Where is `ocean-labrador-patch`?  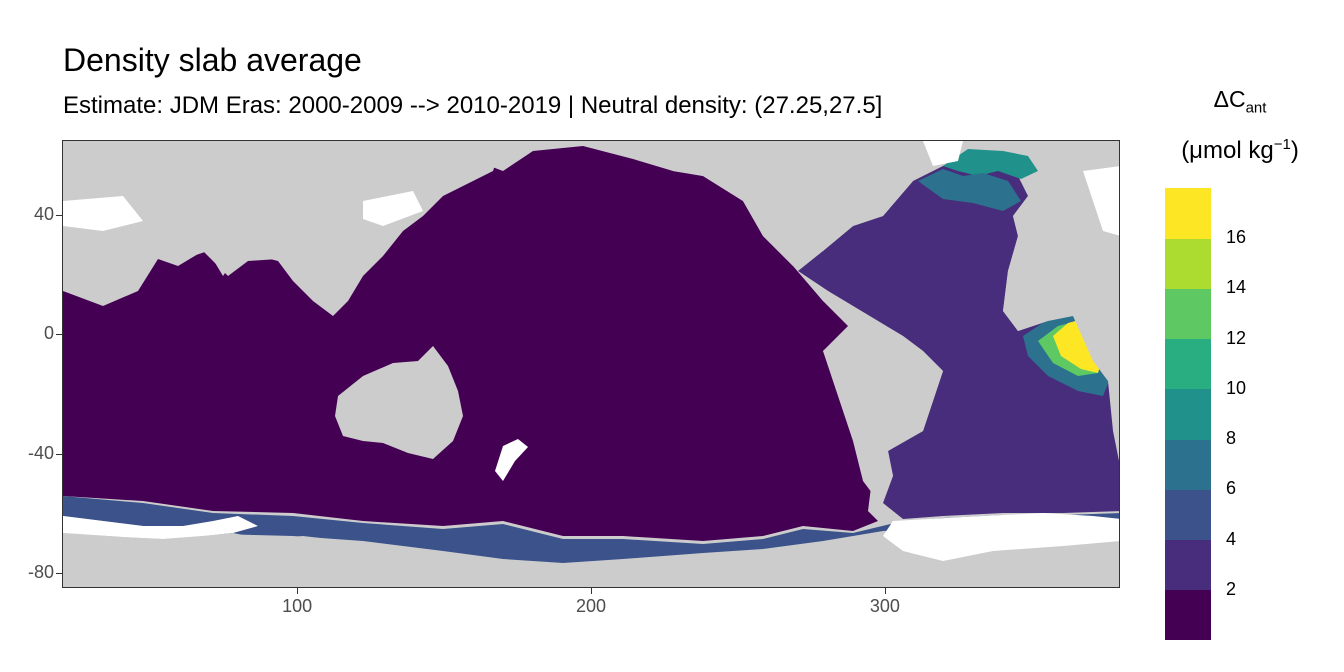
ocean-labrador-patch is located at coordinates (969, 190).